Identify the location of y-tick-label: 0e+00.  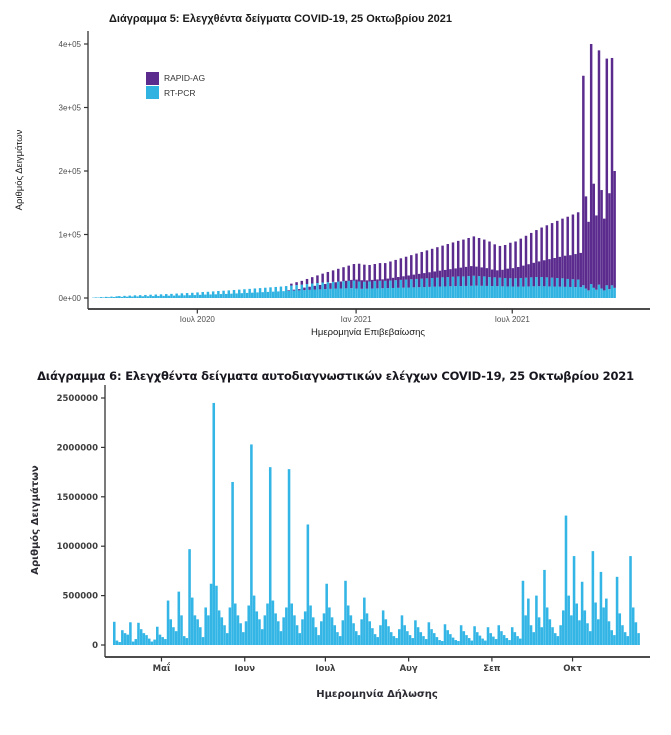
(70, 298).